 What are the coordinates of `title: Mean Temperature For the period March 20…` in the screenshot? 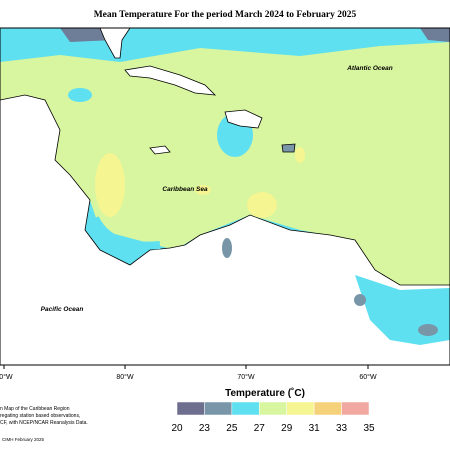 It's located at (225, 15).